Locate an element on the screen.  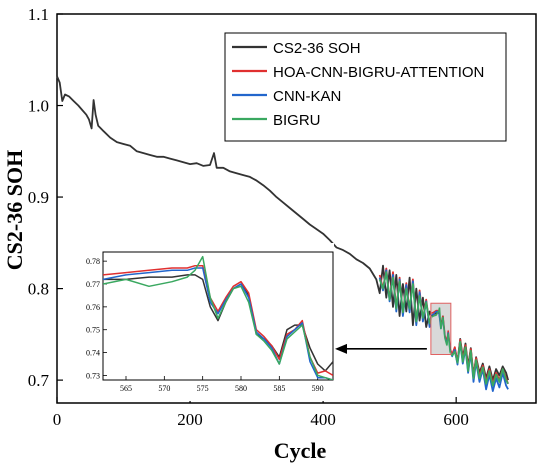
y-tick-label: 0.9 is located at coordinates (38, 197).